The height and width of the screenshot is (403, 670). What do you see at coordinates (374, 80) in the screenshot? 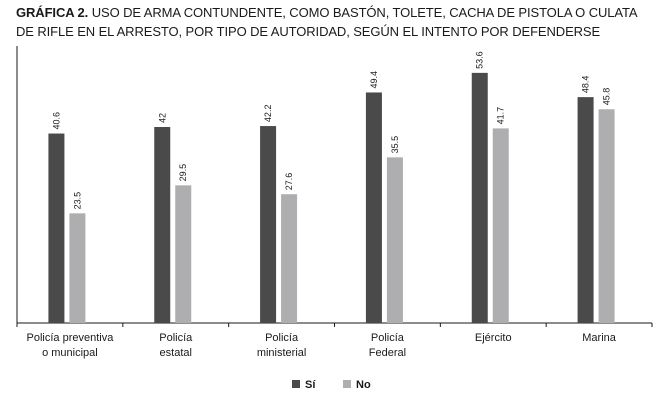
I see `data-label: 49.4` at bounding box center [374, 80].